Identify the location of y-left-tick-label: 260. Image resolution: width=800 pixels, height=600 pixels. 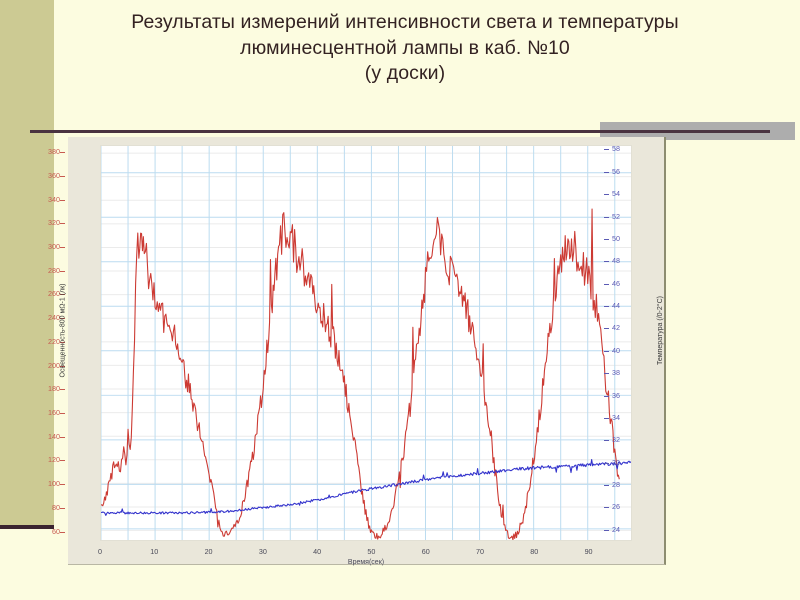
(54, 294).